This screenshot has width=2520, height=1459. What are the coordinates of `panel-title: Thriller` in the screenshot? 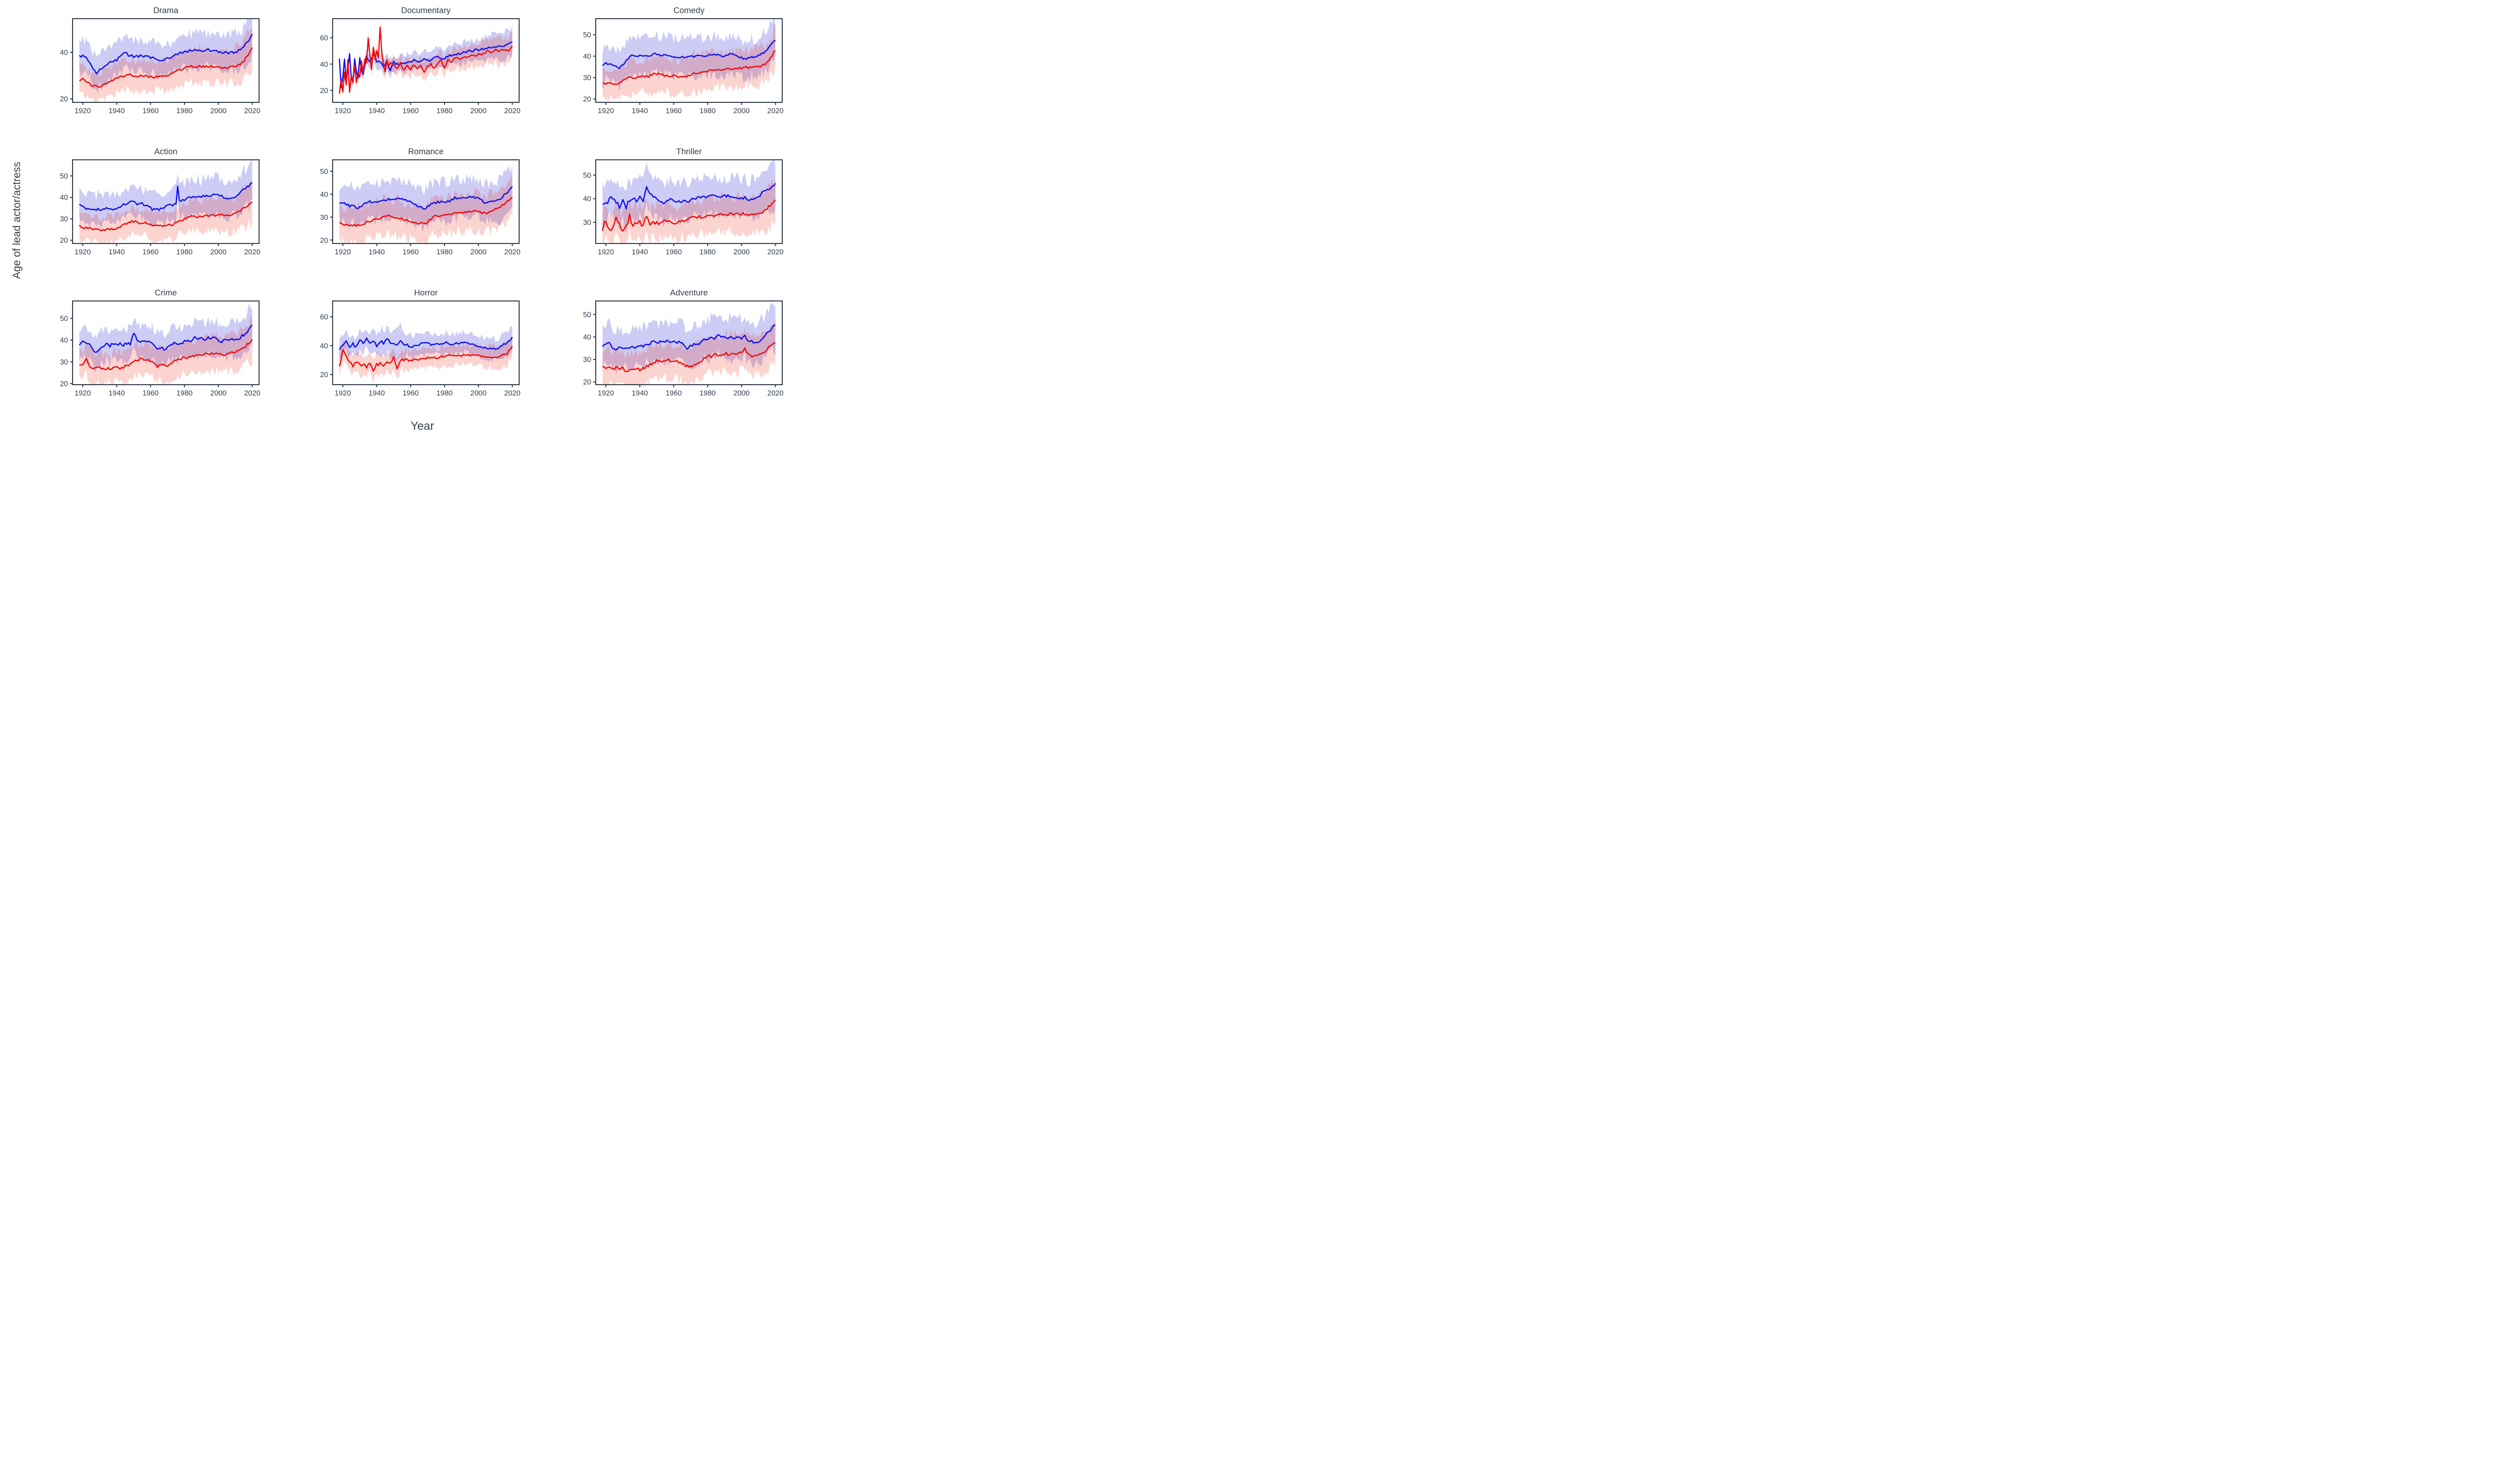 It's located at (689, 151).